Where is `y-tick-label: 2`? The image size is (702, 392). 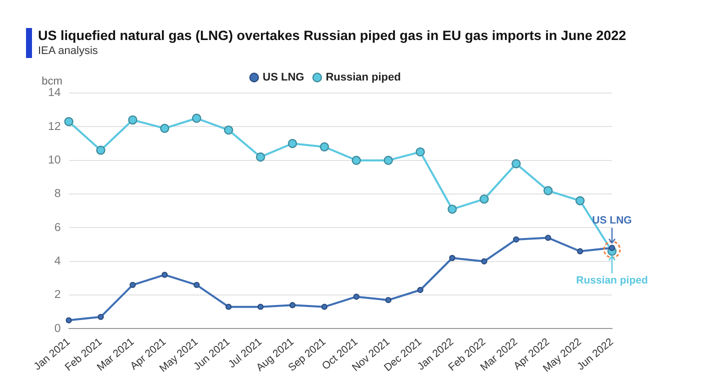 y-tick-label: 2 is located at coordinates (57, 295).